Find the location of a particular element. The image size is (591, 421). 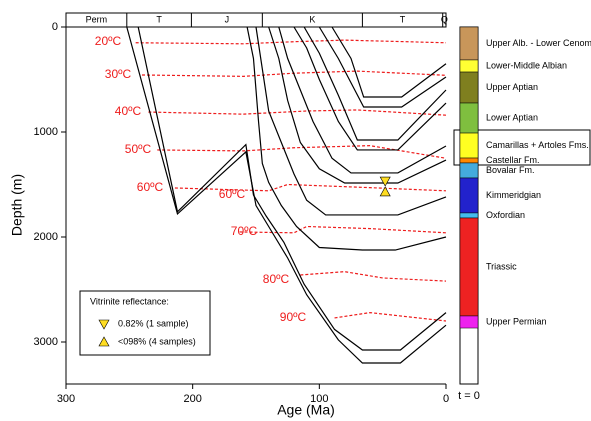

lithology-label: Castellar Fm. is located at coordinates (513, 160).